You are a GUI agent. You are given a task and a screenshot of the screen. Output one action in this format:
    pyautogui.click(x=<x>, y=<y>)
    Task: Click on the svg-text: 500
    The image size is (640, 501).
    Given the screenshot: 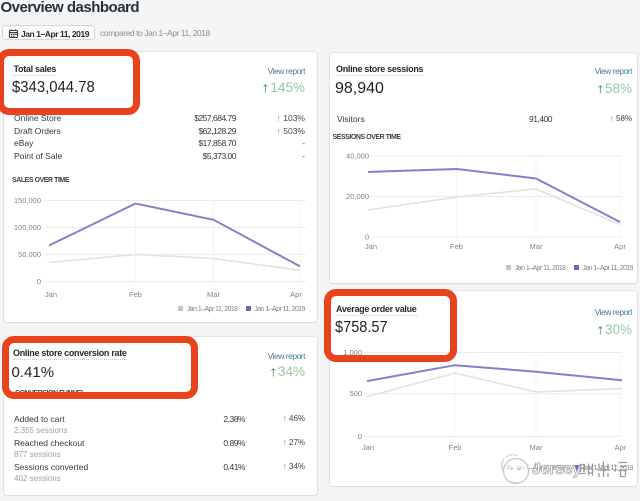 What is the action you would take?
    pyautogui.click(x=355, y=393)
    